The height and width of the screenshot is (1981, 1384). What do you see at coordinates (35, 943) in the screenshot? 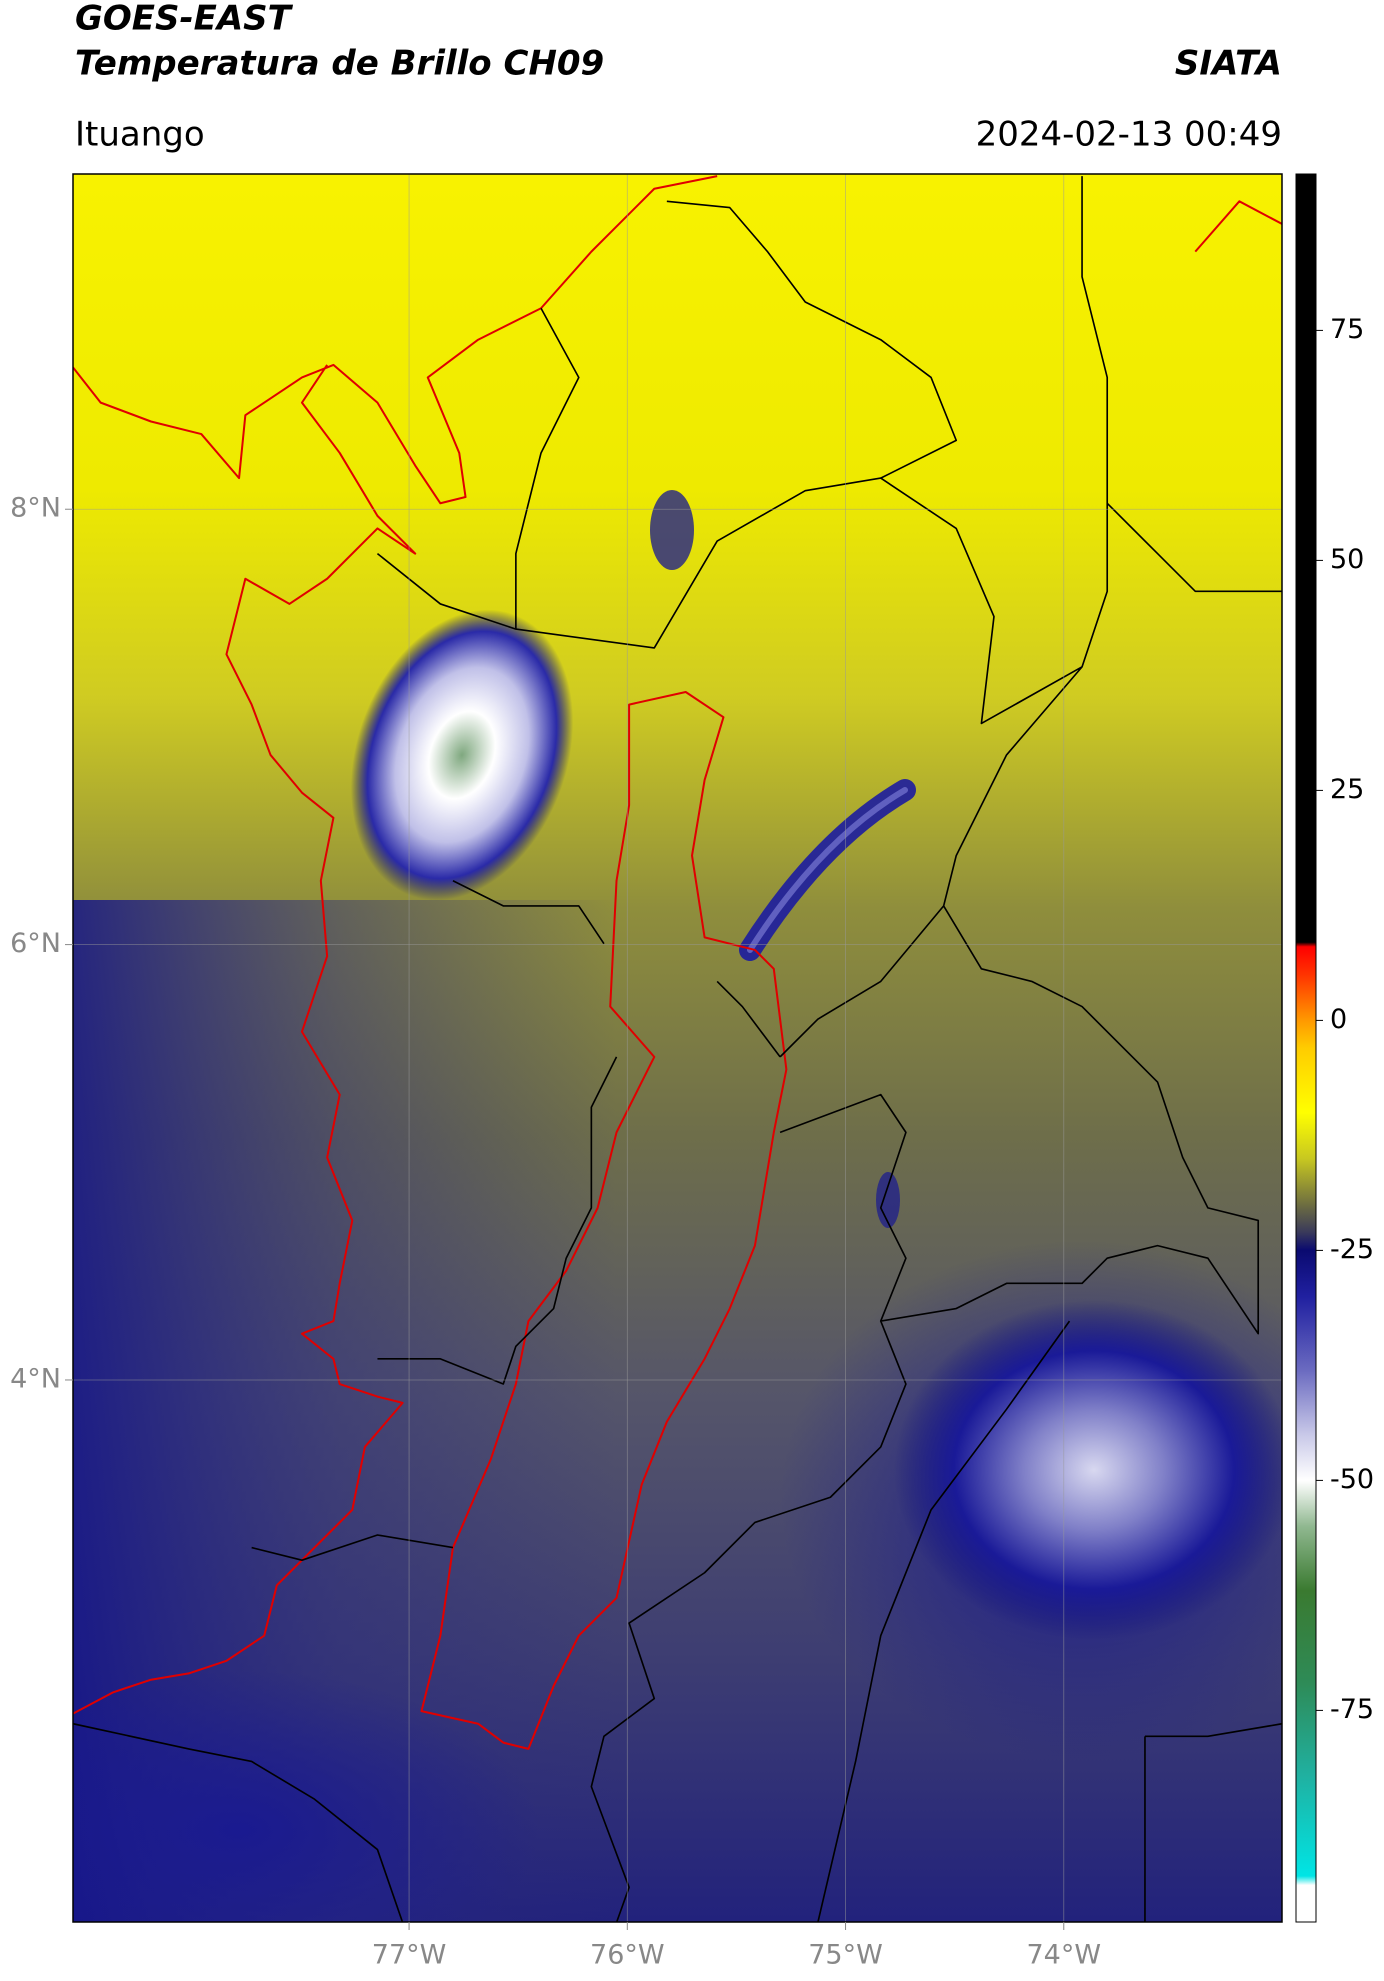
I see `lat-tick-label: 6°N` at bounding box center [35, 943].